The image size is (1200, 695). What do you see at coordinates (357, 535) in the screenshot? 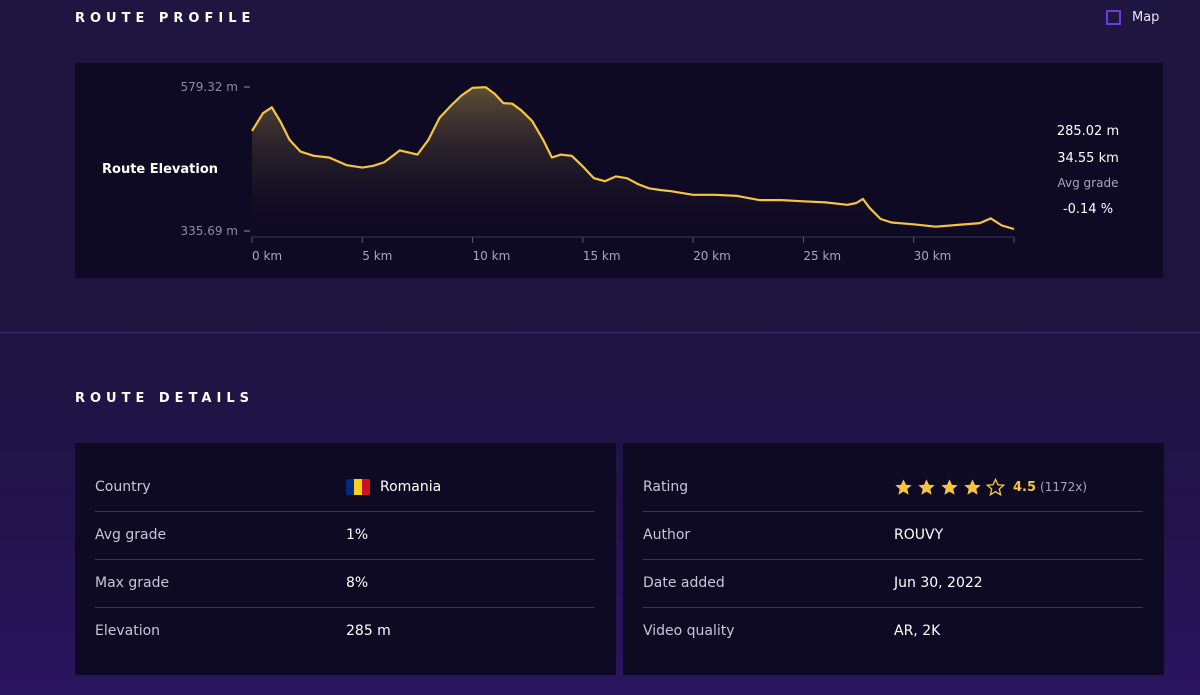
I see `detail-value: 1%` at bounding box center [357, 535].